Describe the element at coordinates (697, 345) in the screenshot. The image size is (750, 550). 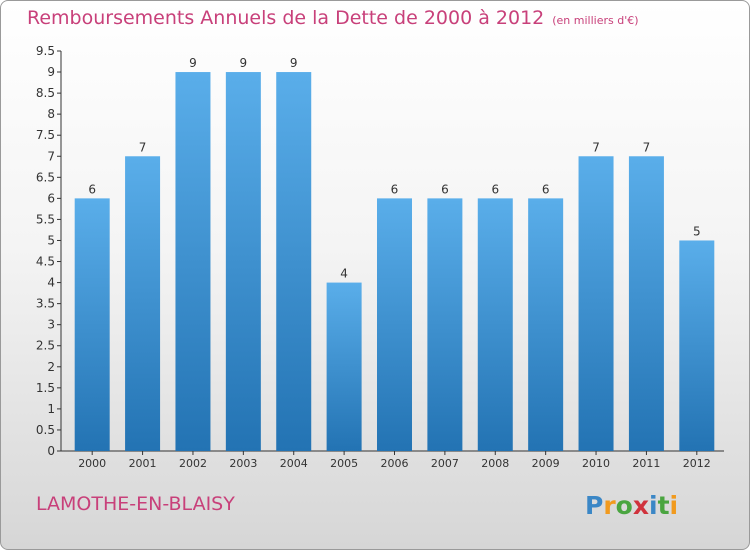
I see `bar-2012` at that location.